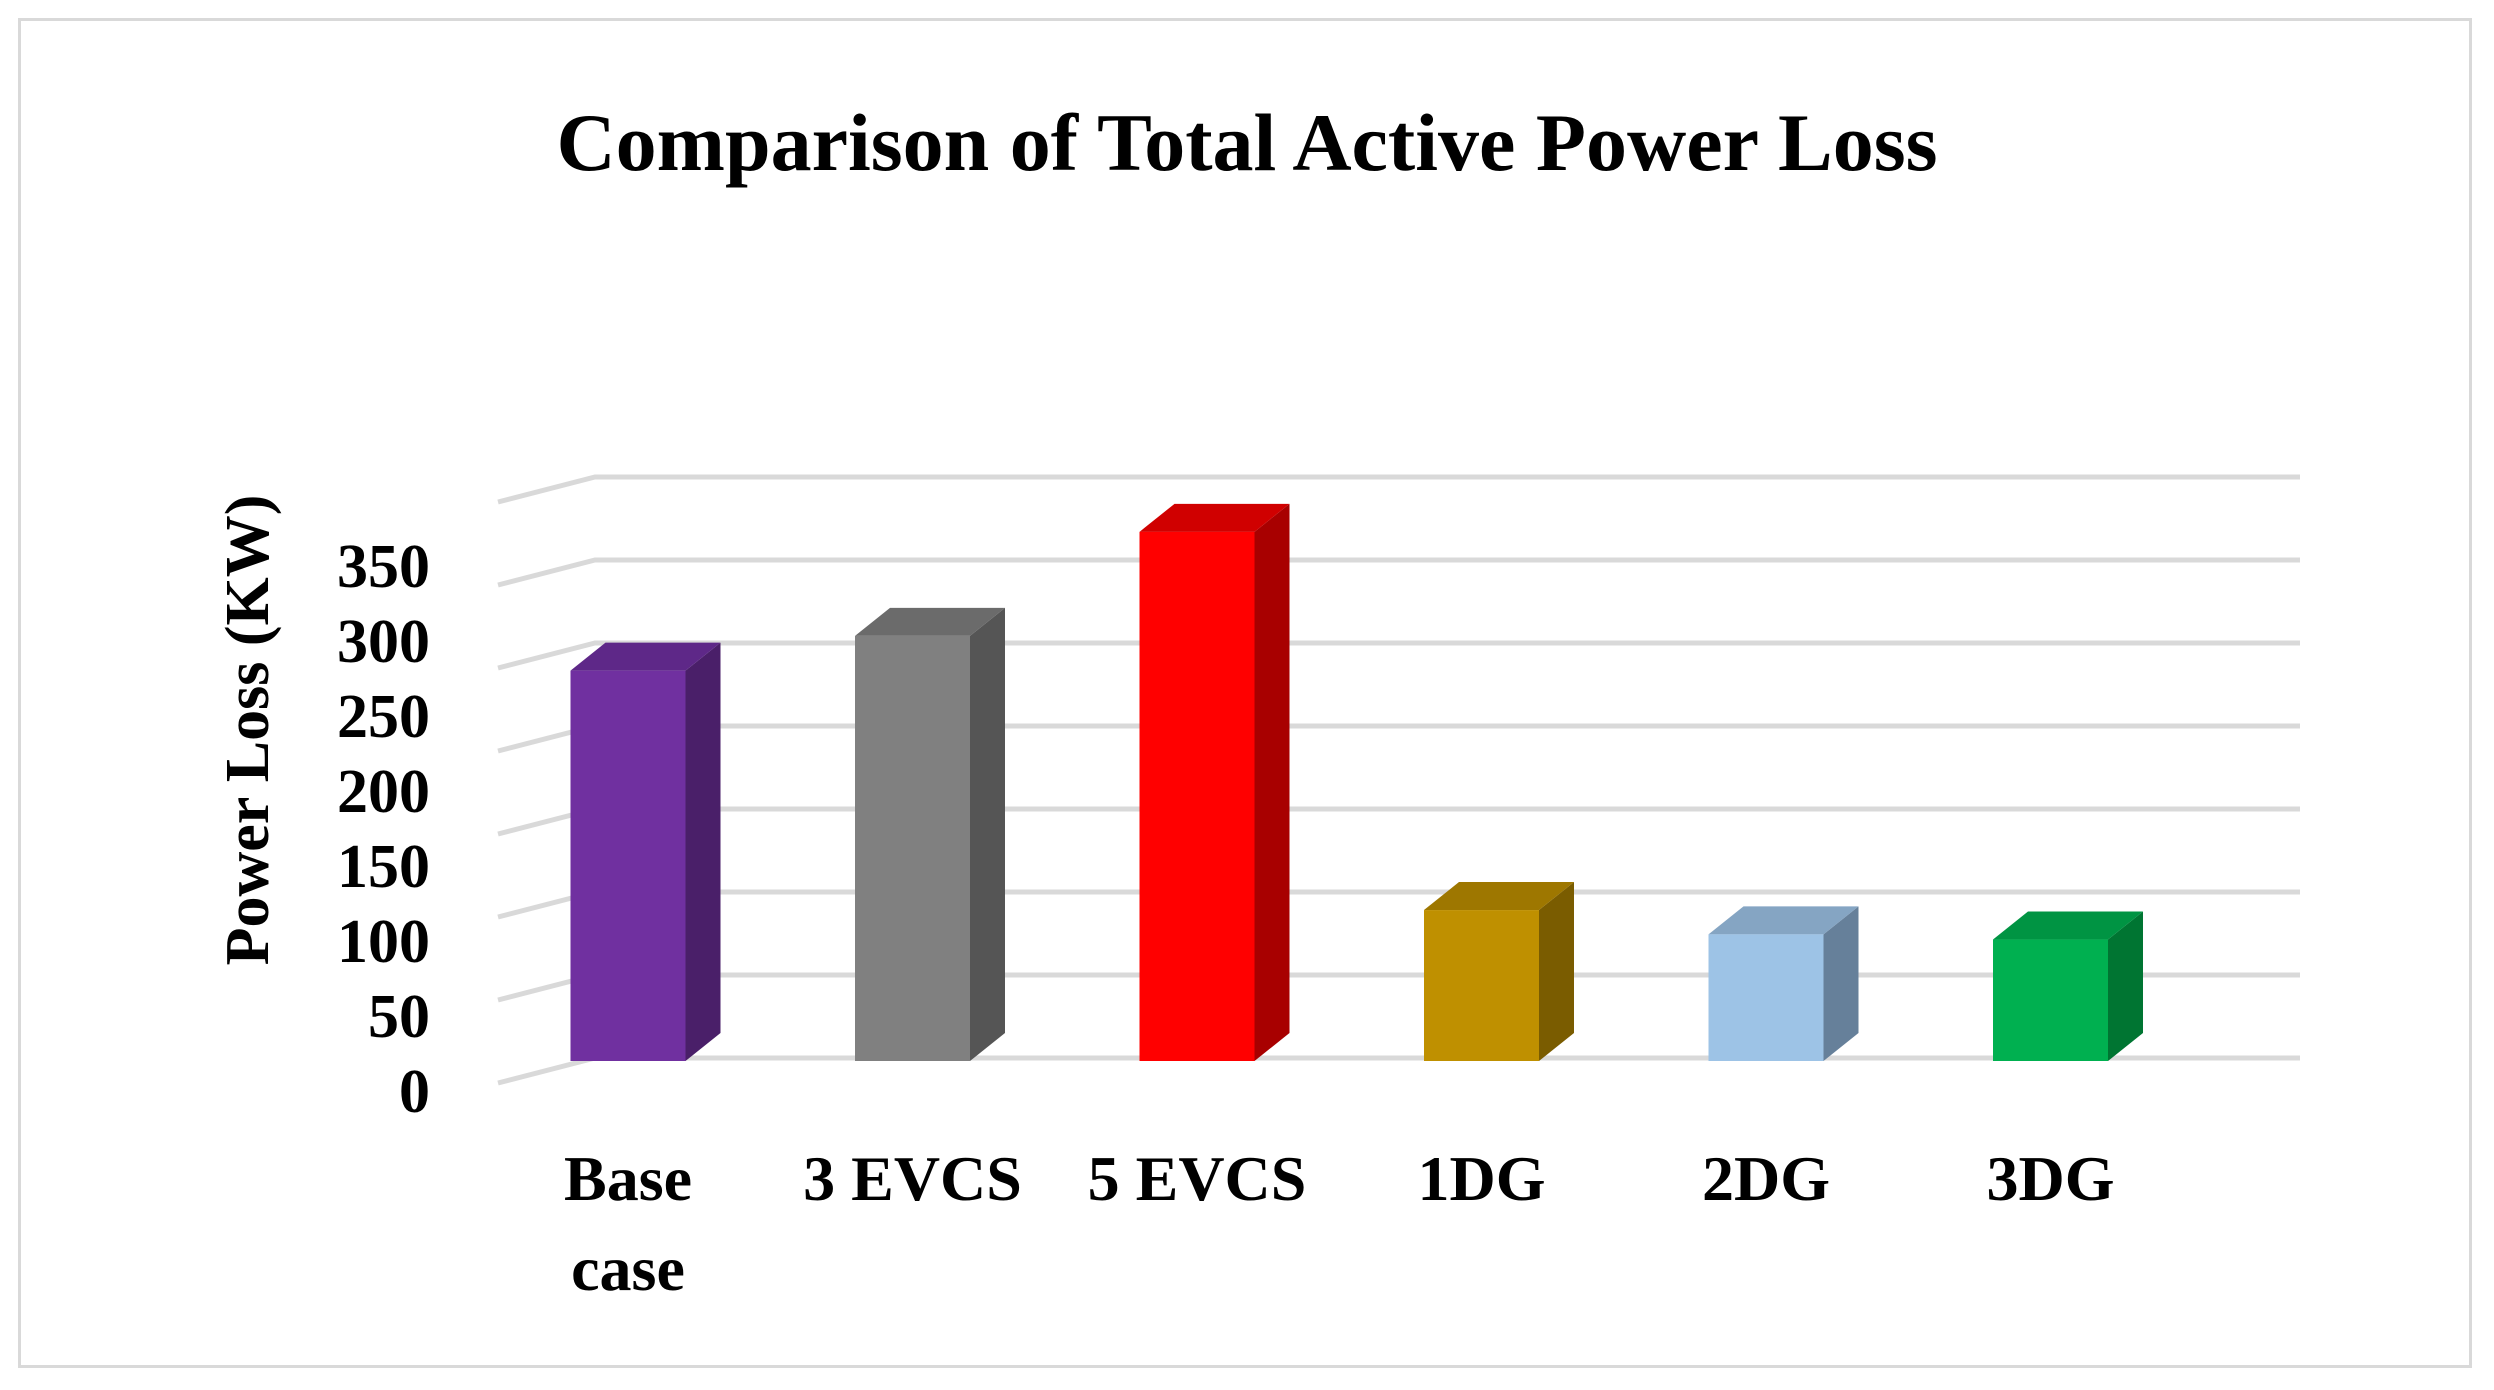 This screenshot has height=1390, width=2494. What do you see at coordinates (414, 1092) in the screenshot?
I see `y-tick-label: 0` at bounding box center [414, 1092].